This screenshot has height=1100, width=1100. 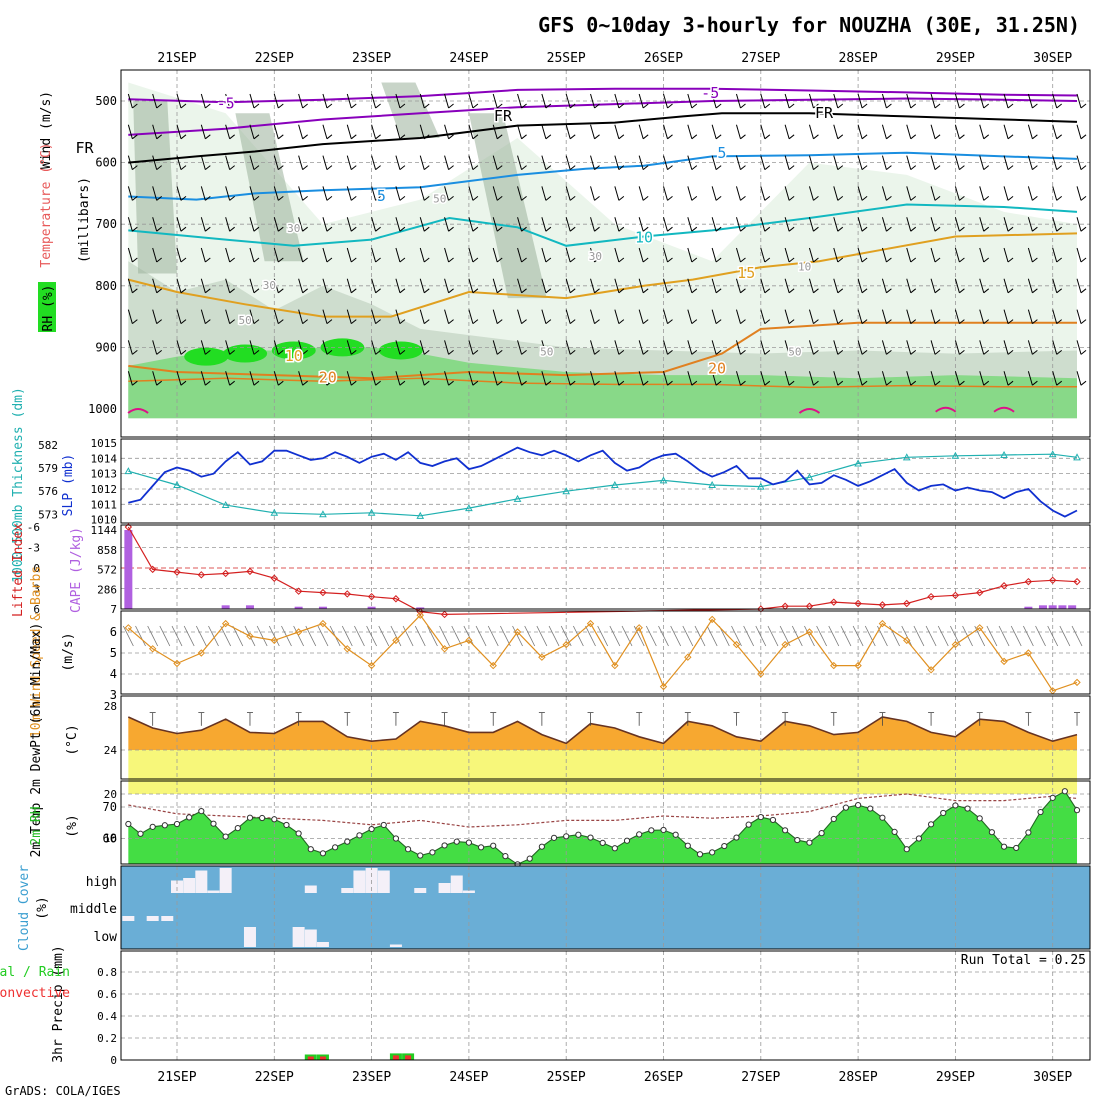 I want to click on contour-label: 10, so click(x=644, y=237).